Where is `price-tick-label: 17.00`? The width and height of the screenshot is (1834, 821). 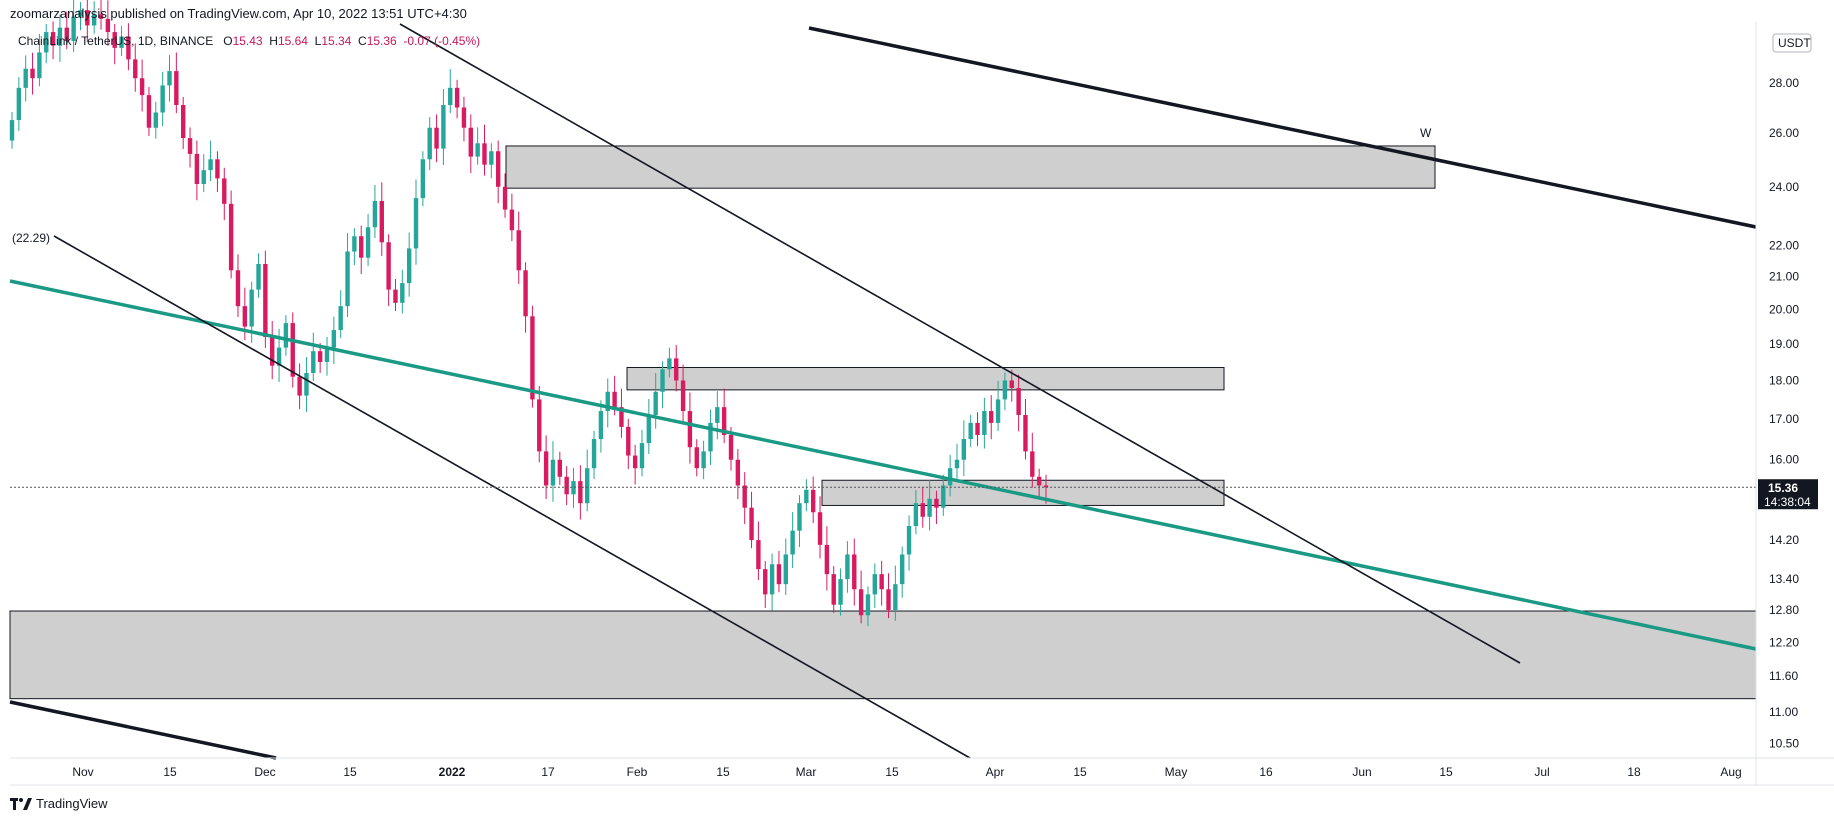
price-tick-label: 17.00 is located at coordinates (1784, 419).